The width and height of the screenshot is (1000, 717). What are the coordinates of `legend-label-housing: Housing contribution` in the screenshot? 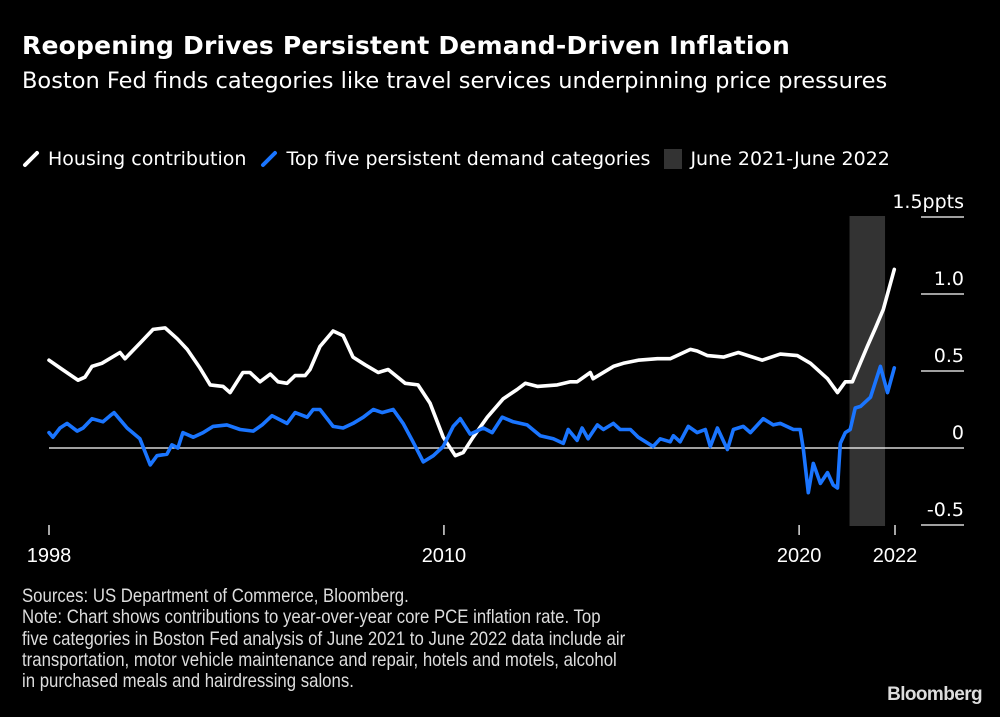 It's located at (147, 159).